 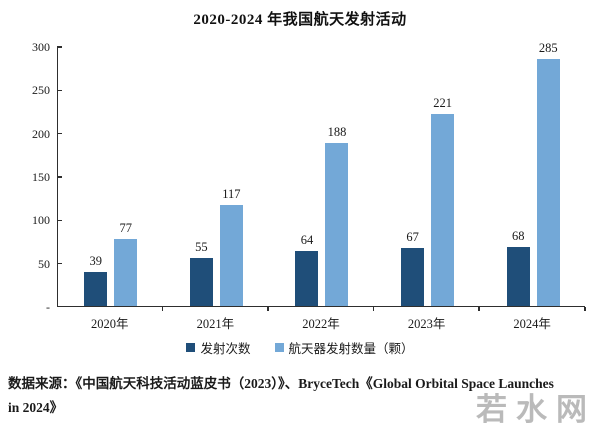 What do you see at coordinates (351, 349) in the screenshot?
I see `legend-label: 航天器发射数量（颗）` at bounding box center [351, 349].